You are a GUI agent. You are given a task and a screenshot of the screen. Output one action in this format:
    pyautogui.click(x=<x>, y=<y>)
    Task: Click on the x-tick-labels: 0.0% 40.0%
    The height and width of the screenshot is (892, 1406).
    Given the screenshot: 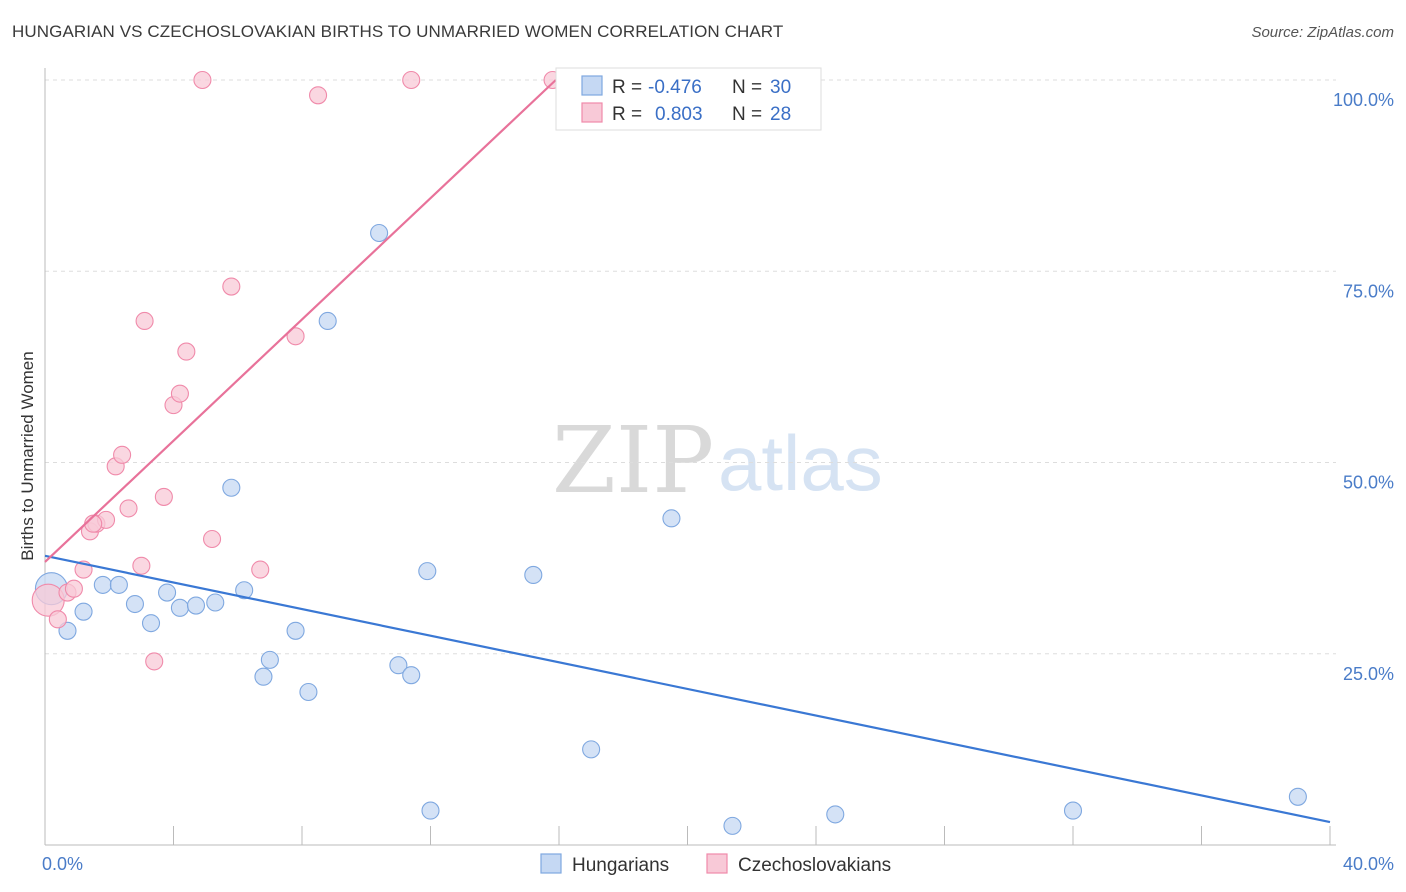 What is the action you would take?
    pyautogui.click(x=718, y=864)
    